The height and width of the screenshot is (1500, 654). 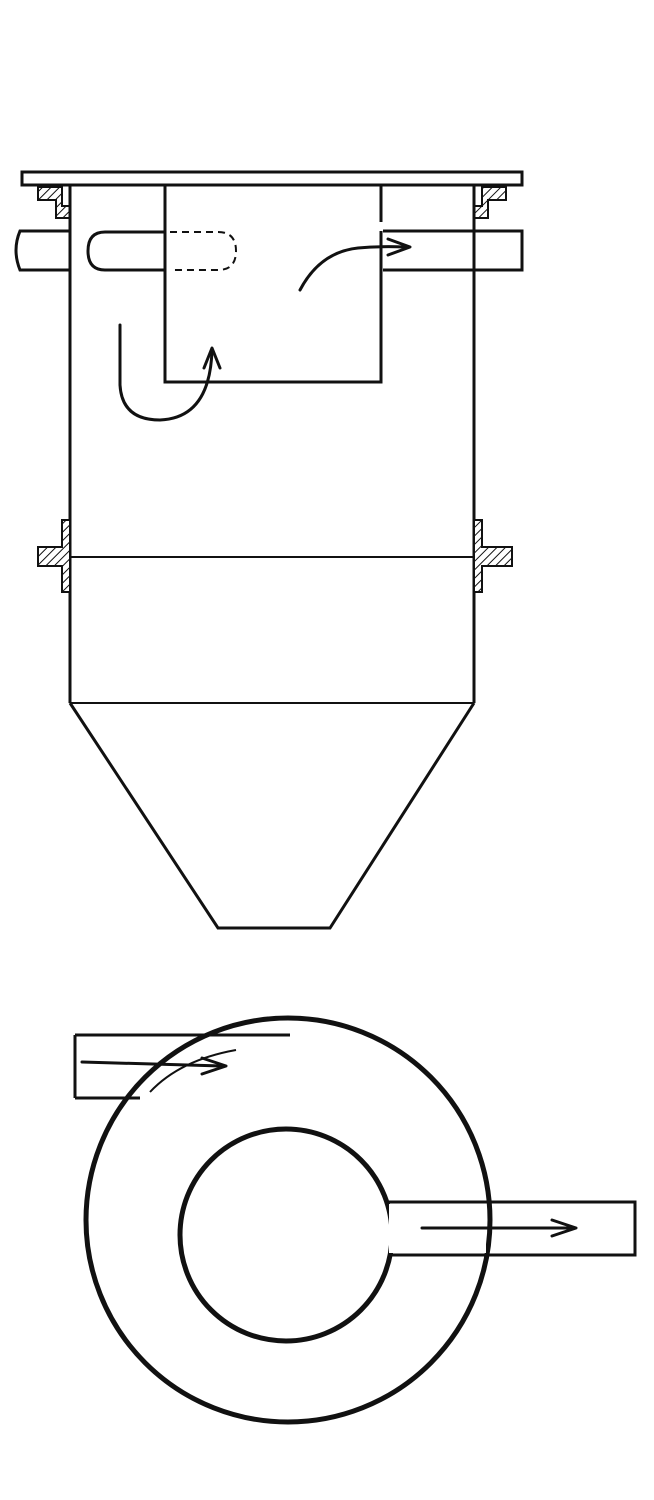 What do you see at coordinates (42, 250) in the screenshot?
I see `tangential-inlet-pipe` at bounding box center [42, 250].